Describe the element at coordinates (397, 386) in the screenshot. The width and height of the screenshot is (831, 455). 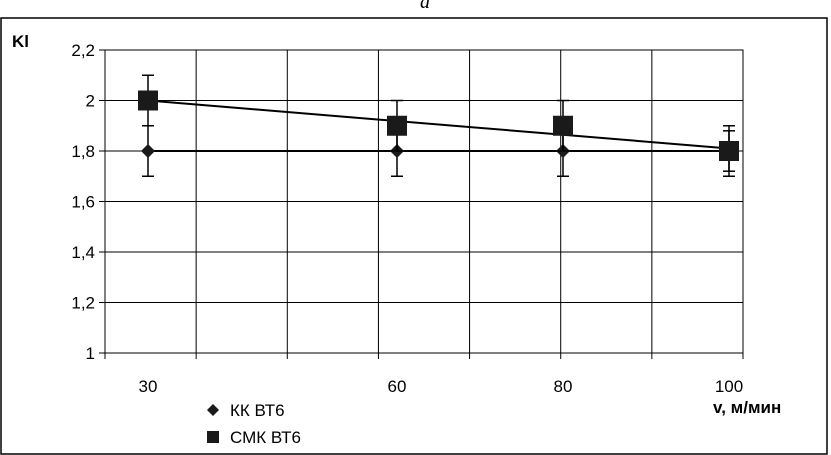
I see `x-tick-label: 60` at that location.